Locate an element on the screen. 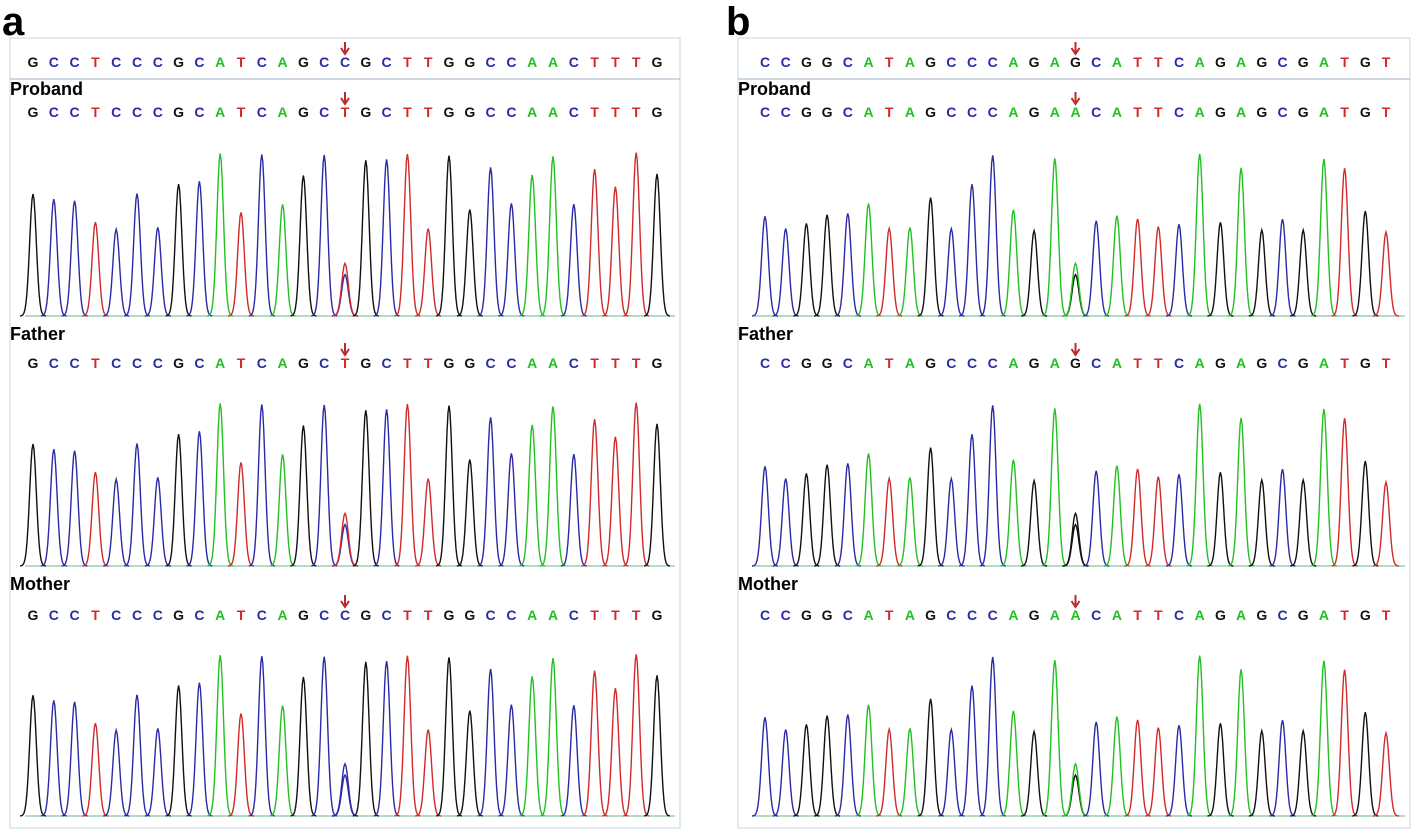  track-label: Mother is located at coordinates (40, 584).